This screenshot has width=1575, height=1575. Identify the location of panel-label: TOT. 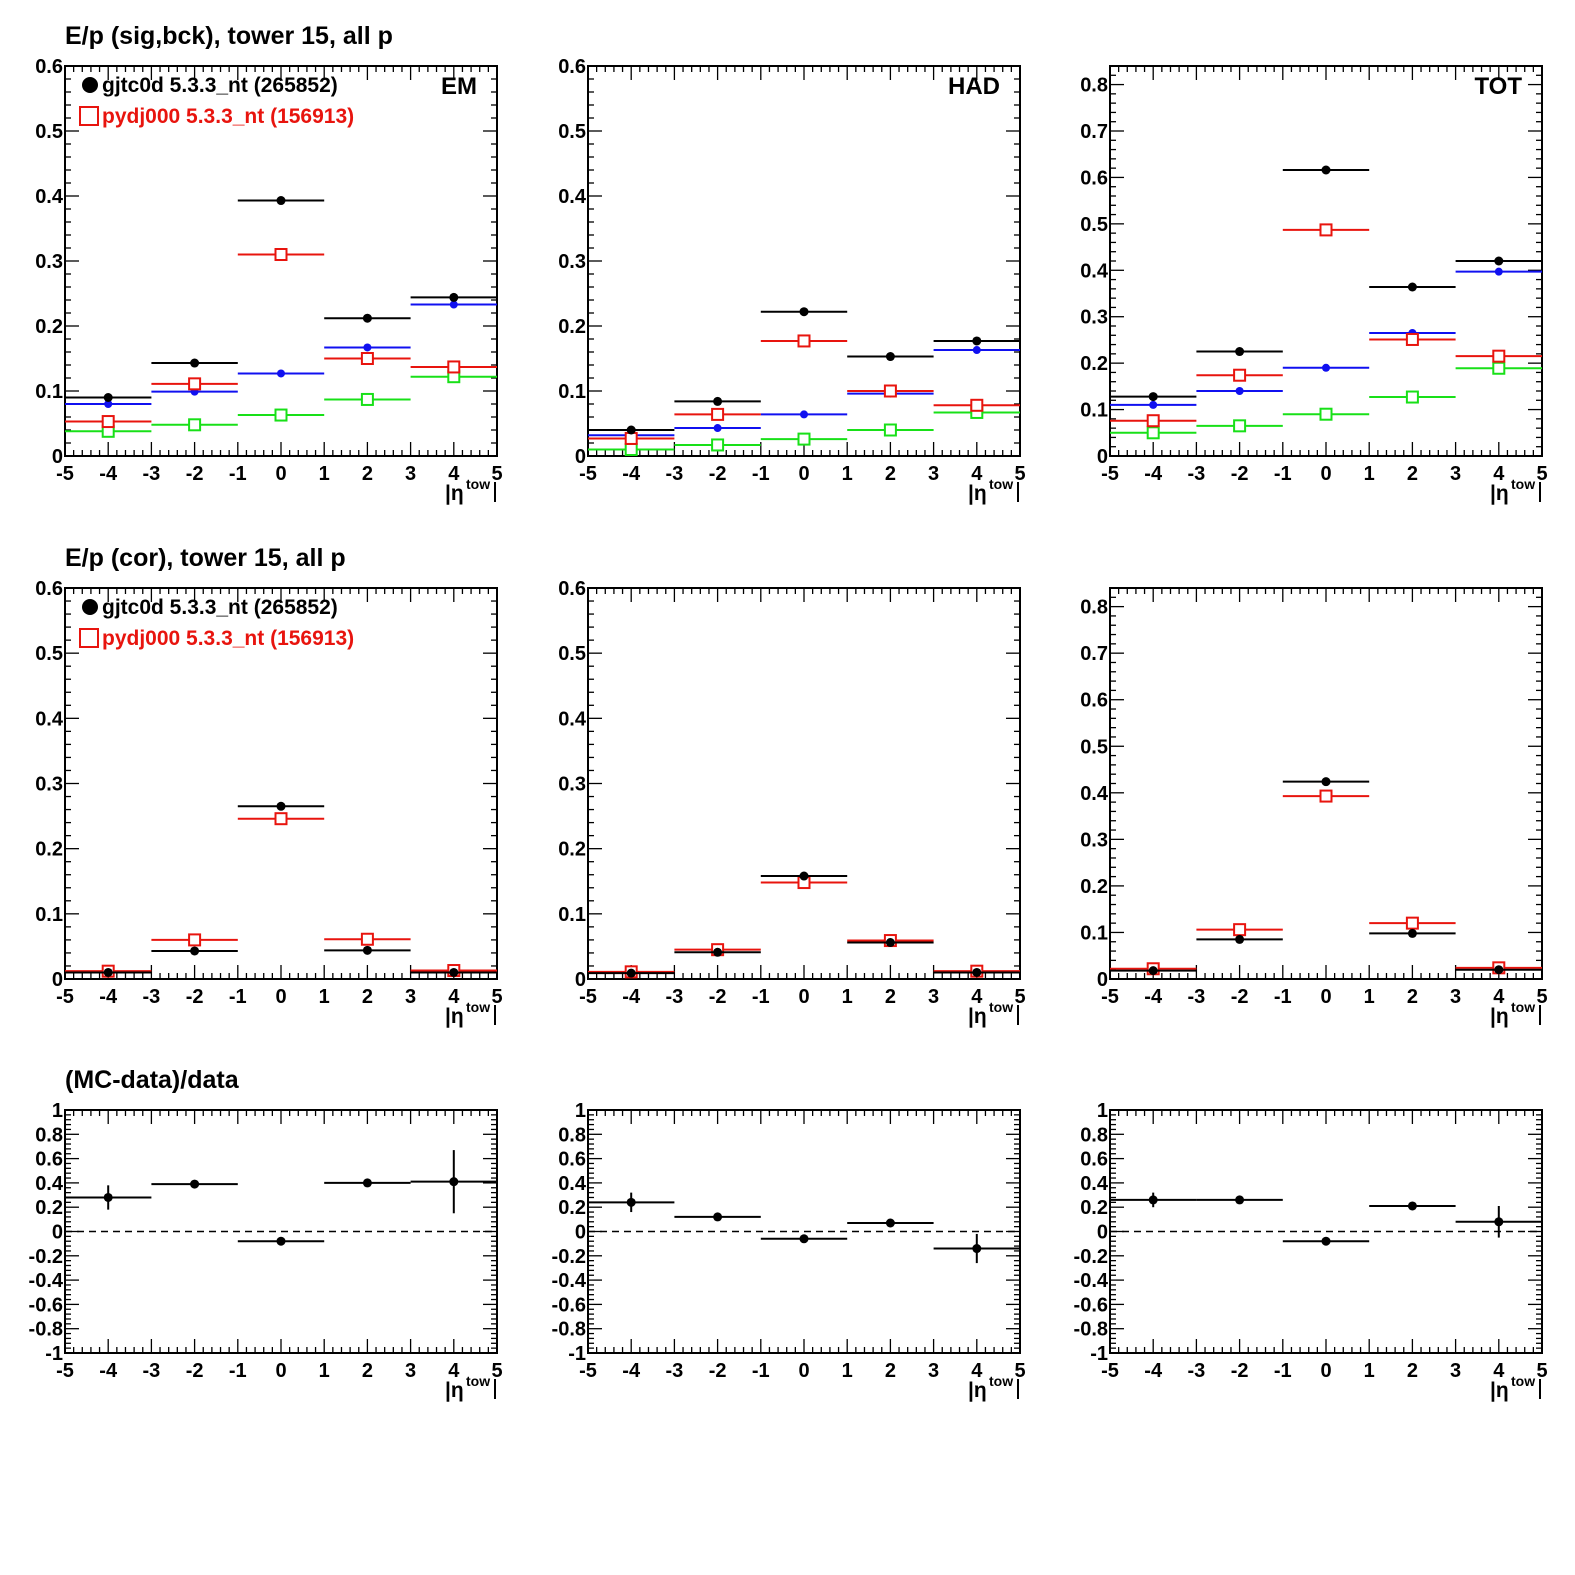
(1498, 86).